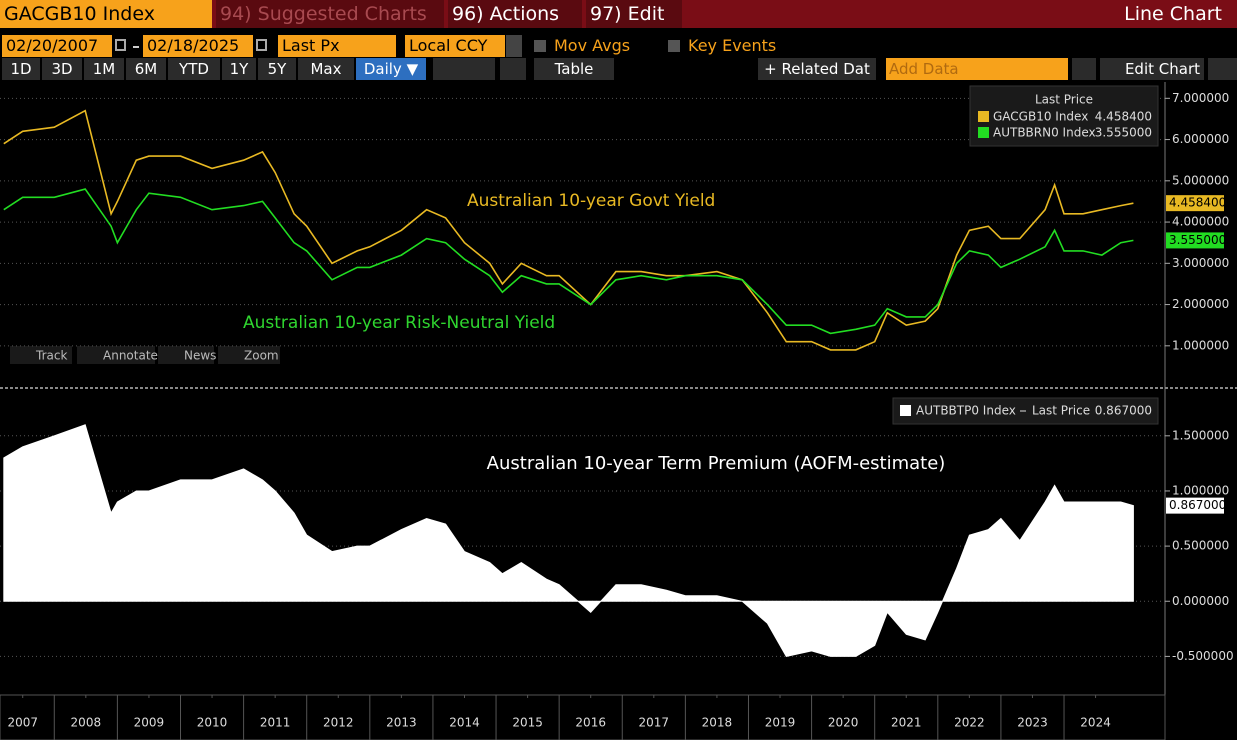  What do you see at coordinates (977, 69) in the screenshot?
I see `add-data: Add Data` at bounding box center [977, 69].